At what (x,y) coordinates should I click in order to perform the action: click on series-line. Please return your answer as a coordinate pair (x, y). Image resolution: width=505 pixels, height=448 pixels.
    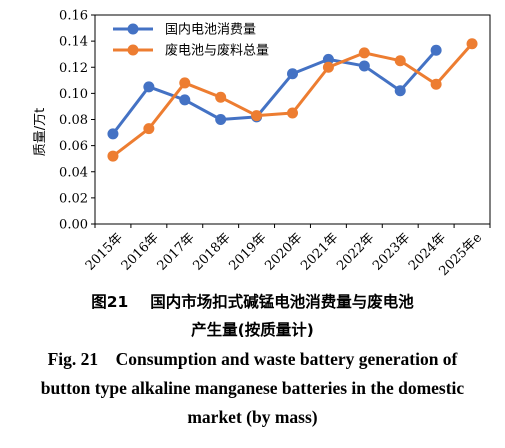
    Looking at the image, I should click on (274, 92).